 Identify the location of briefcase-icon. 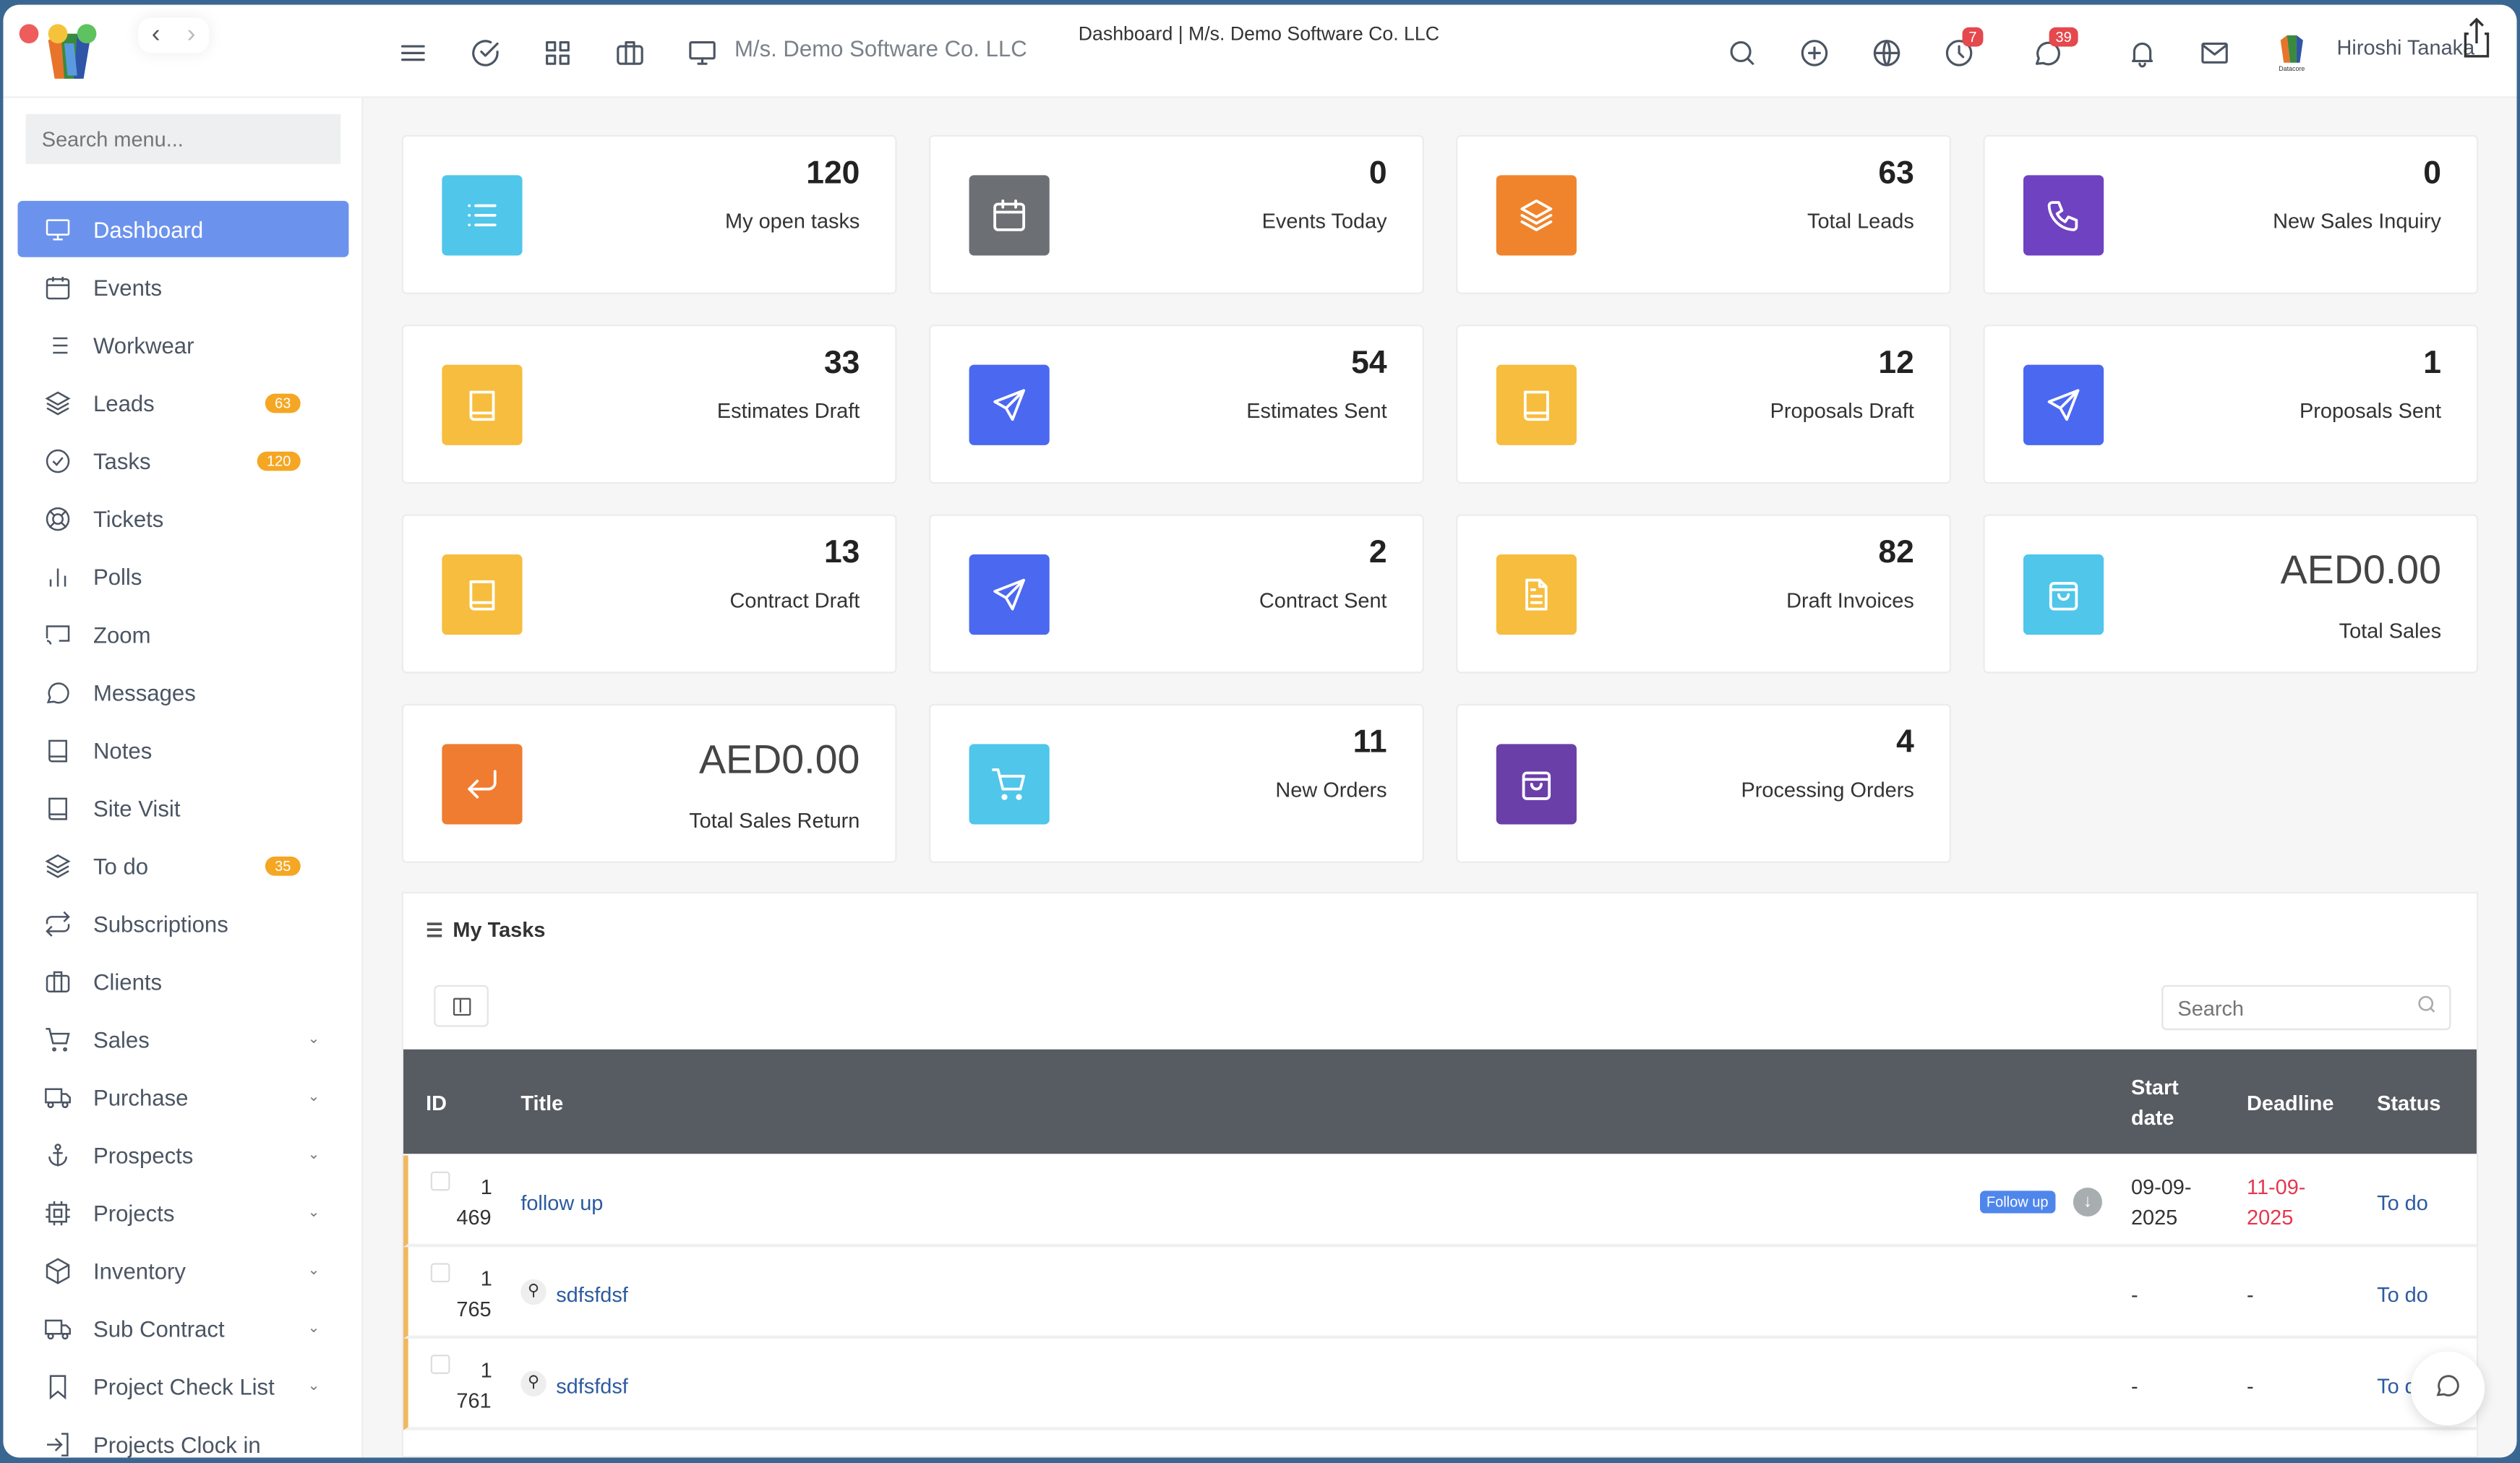
(630, 53).